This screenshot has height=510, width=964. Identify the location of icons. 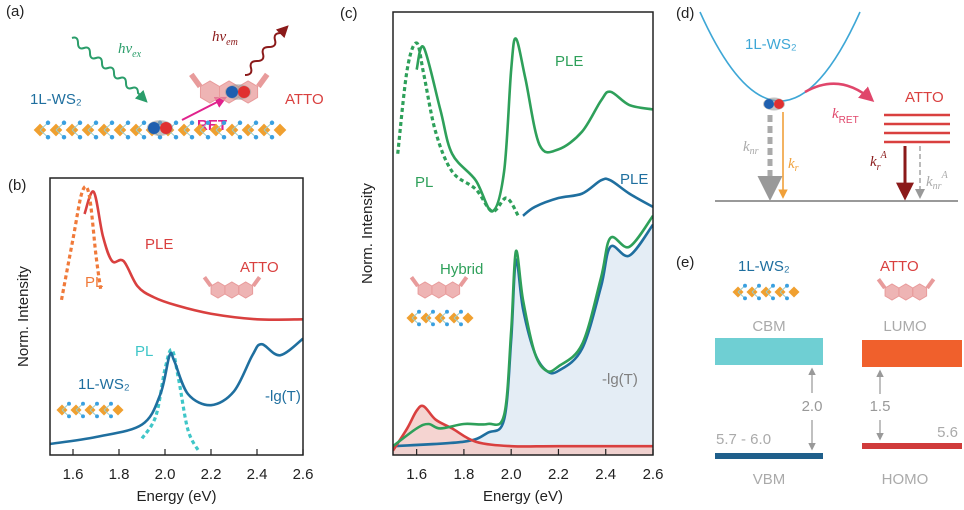
(774, 104).